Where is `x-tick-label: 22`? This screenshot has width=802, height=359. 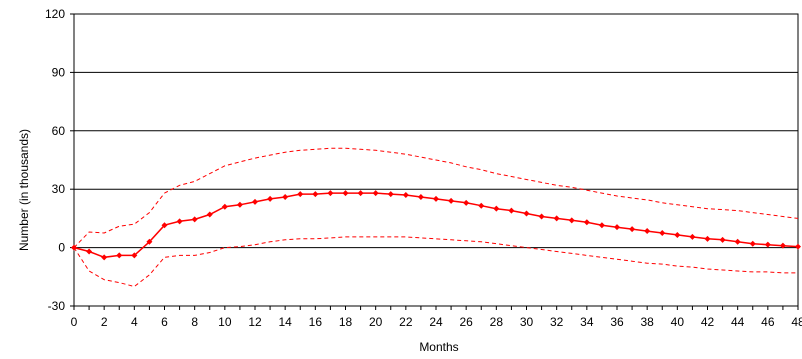
x-tick-label: 22 is located at coordinates (406, 322).